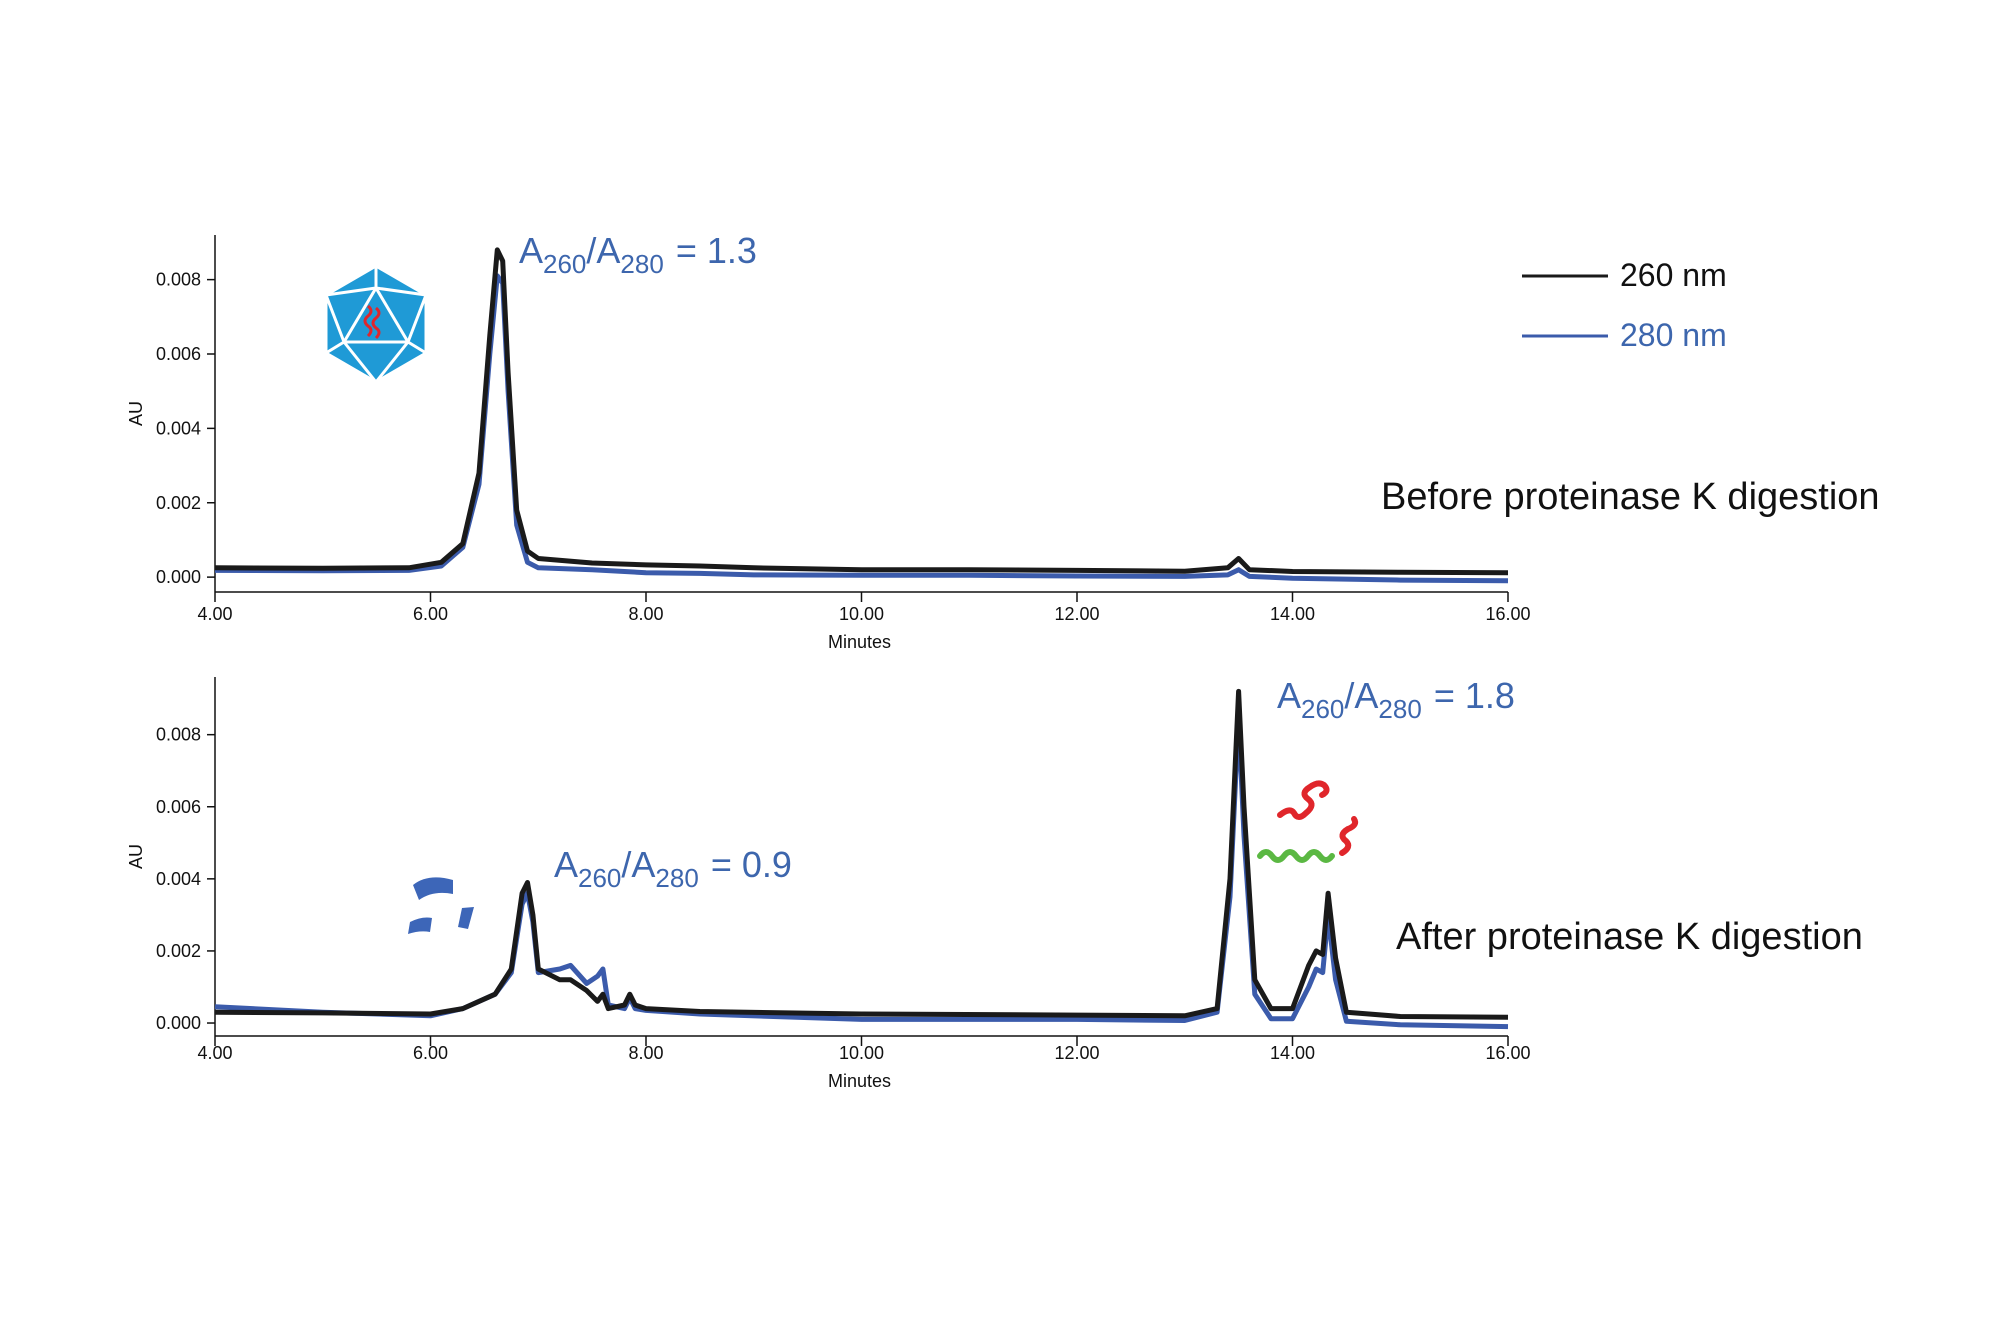  What do you see at coordinates (376, 324) in the screenshot?
I see `virus-icon` at bounding box center [376, 324].